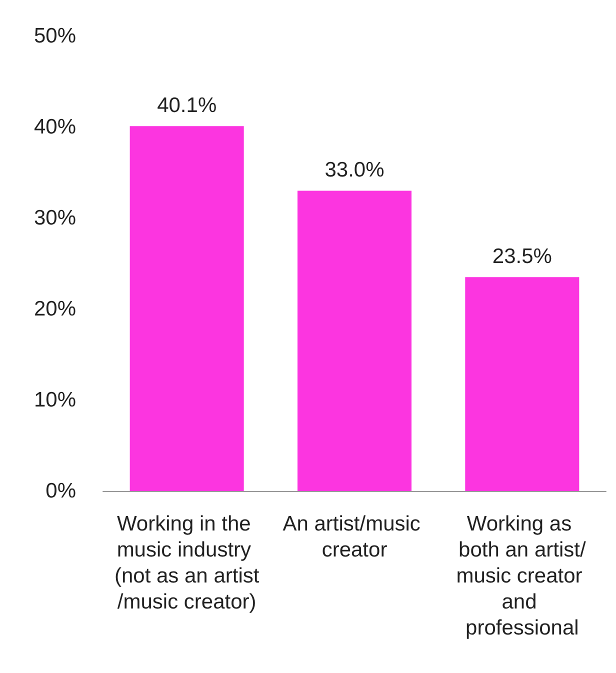  Describe the element at coordinates (522, 576) in the screenshot. I see `x-tick-label: Working as both an artist/music creator and professional` at that location.